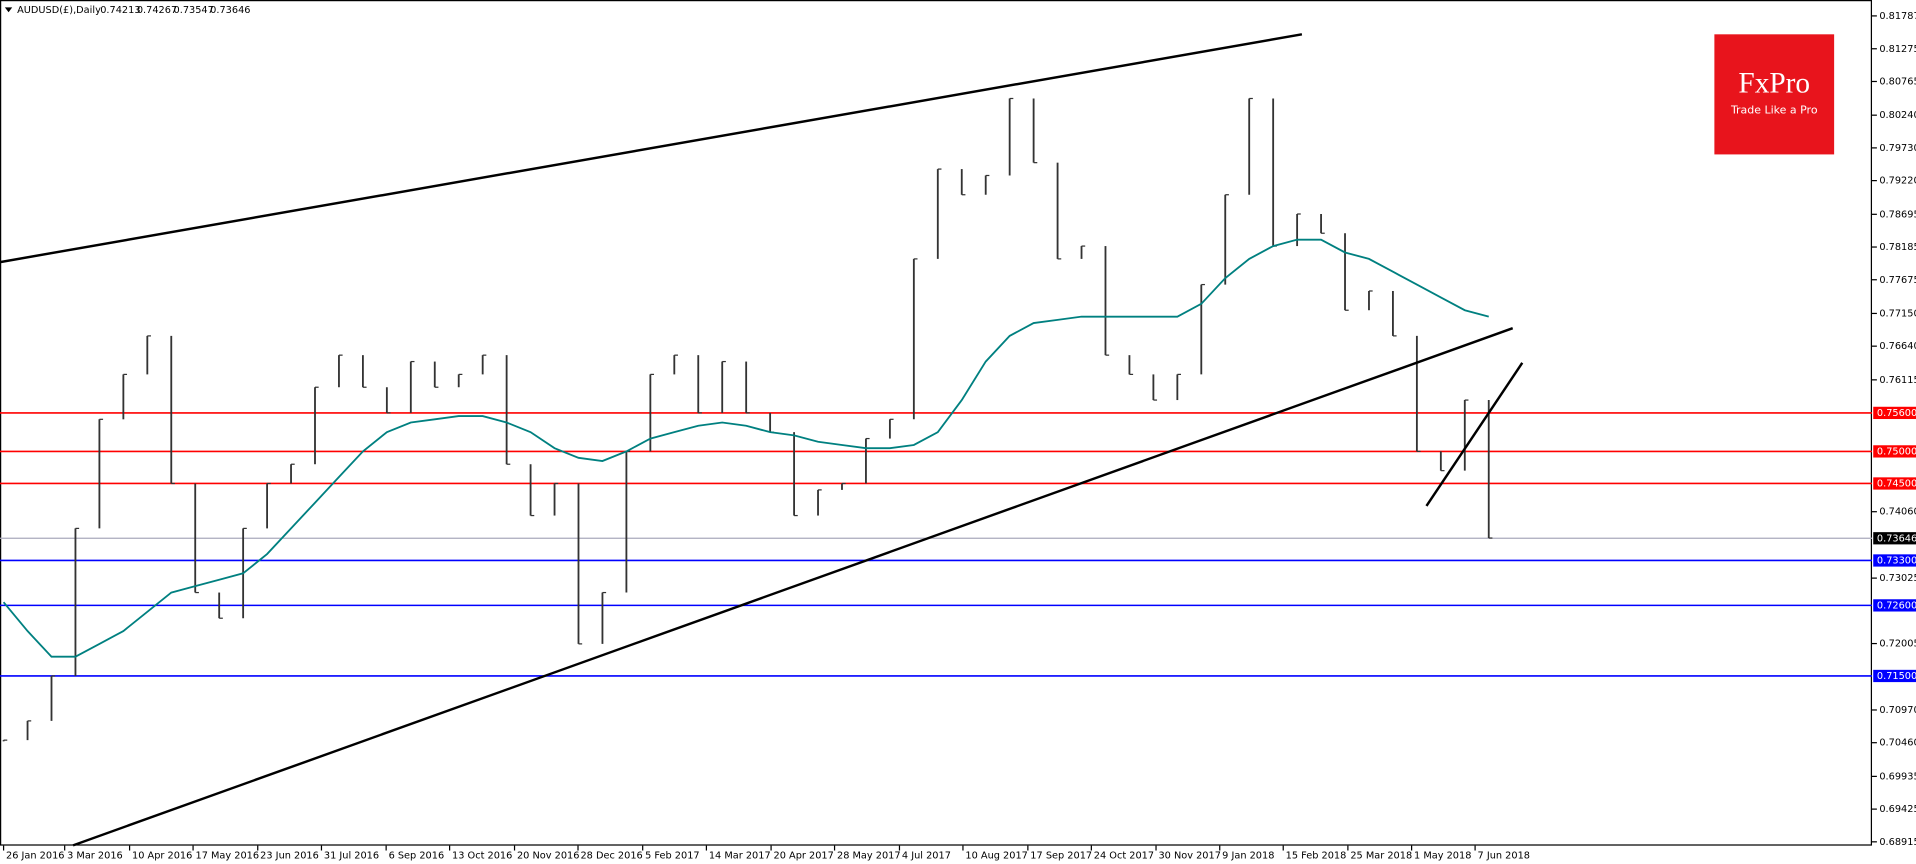 Image resolution: width=1916 pixels, height=864 pixels. What do you see at coordinates (672, 855) in the screenshot?
I see `x-tick-label: 5 Feb 2017` at bounding box center [672, 855].